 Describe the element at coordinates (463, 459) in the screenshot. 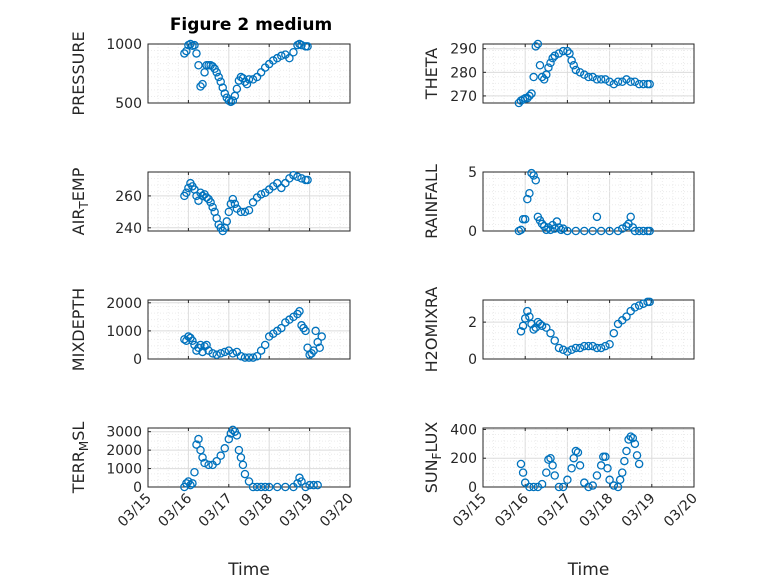

I see `y-tick-label: 200` at that location.